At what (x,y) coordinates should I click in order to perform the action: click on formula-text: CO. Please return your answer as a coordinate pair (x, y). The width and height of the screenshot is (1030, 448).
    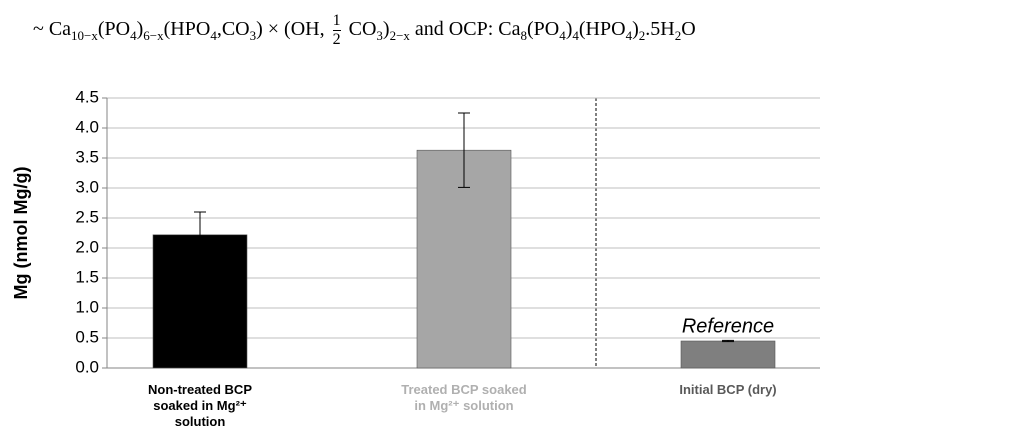
    Looking at the image, I should click on (360, 29).